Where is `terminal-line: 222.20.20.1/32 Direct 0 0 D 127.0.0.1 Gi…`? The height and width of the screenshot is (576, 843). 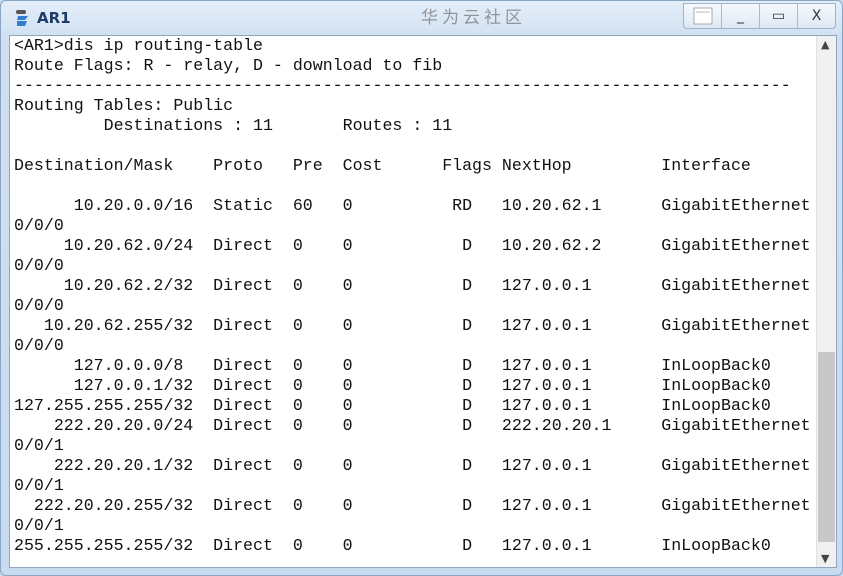 terminal-line: 222.20.20.1/32 Direct 0 0 D 127.0.0.1 Gi… is located at coordinates (412, 465).